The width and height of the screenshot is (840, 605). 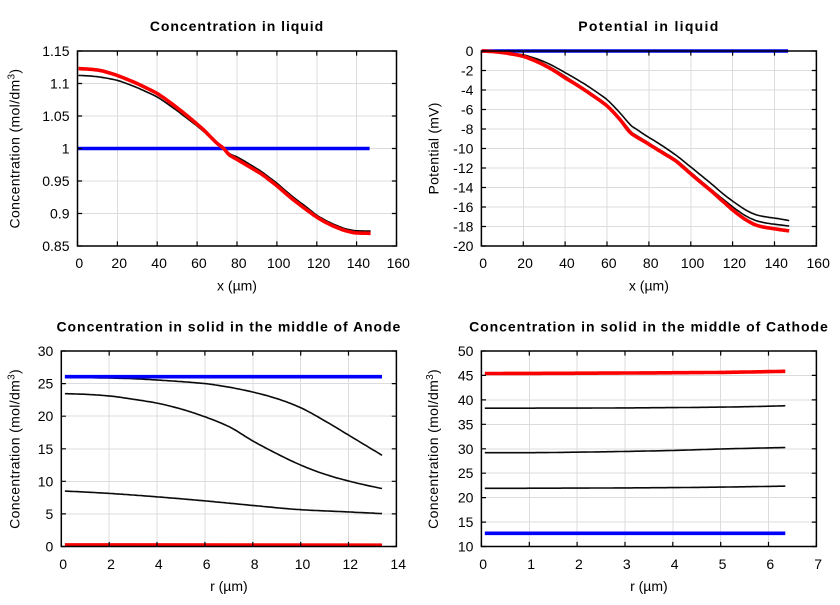 I want to click on svg-text: 0.9, so click(x=60, y=214).